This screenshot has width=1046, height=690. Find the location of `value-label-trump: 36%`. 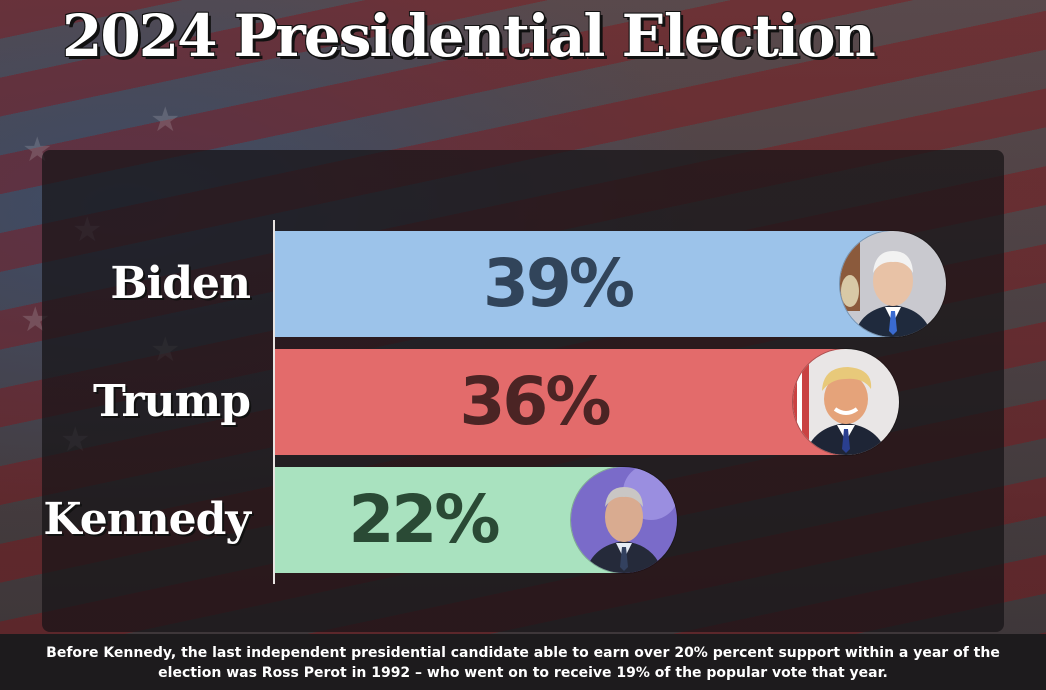

value-label-trump: 36% is located at coordinates (535, 401).